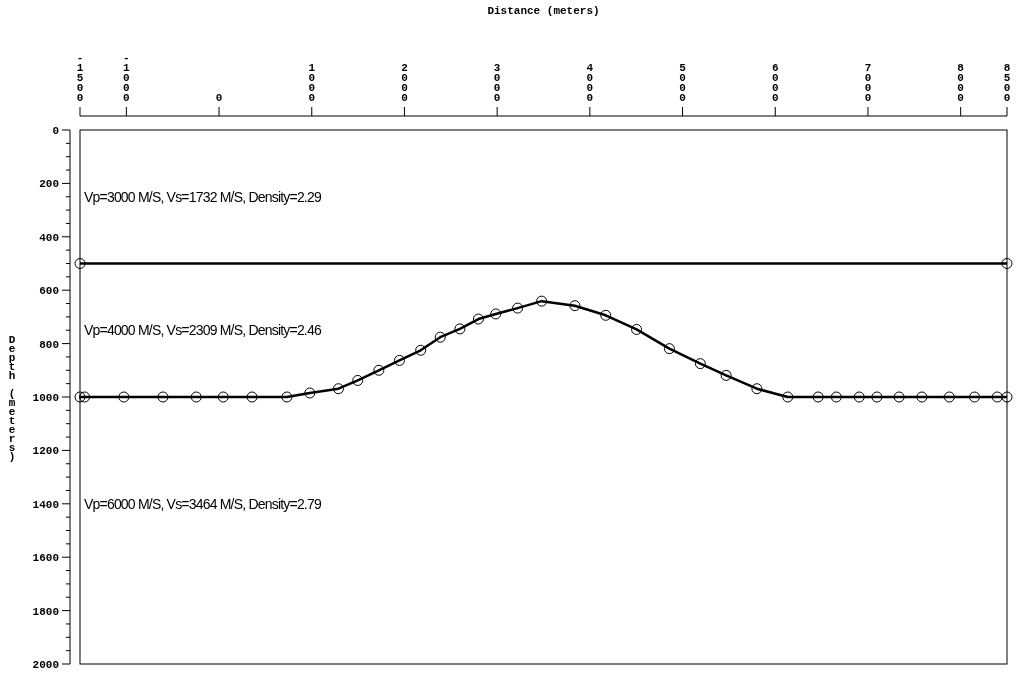  I want to click on x-tick-label: 6000, so click(775, 82).